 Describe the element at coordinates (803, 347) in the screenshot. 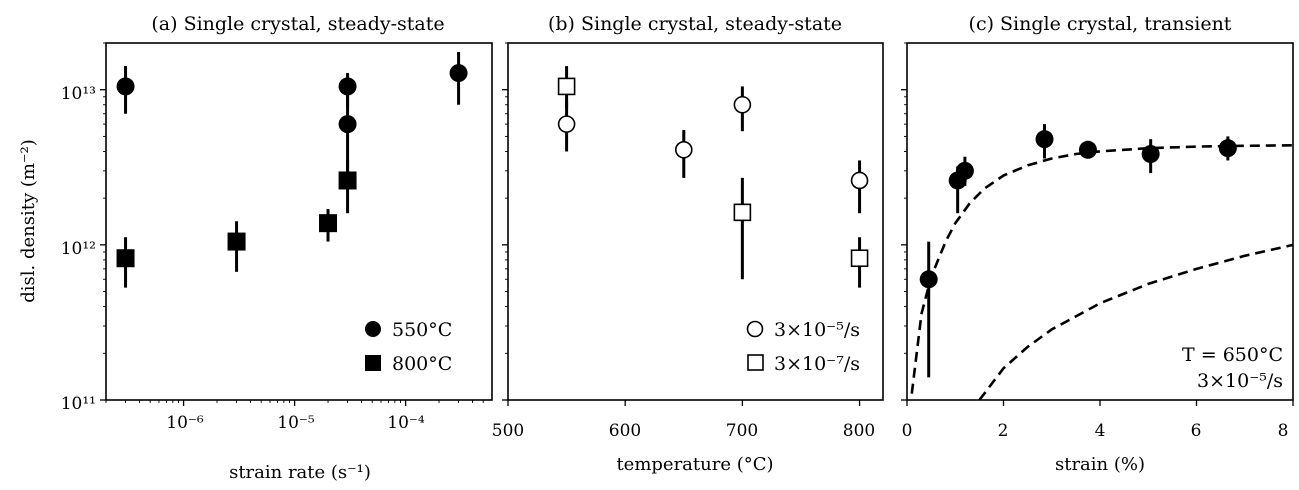

I see `legend-panel-b: 3×10⁻⁵/s 3×10⁻⁷/s` at that location.